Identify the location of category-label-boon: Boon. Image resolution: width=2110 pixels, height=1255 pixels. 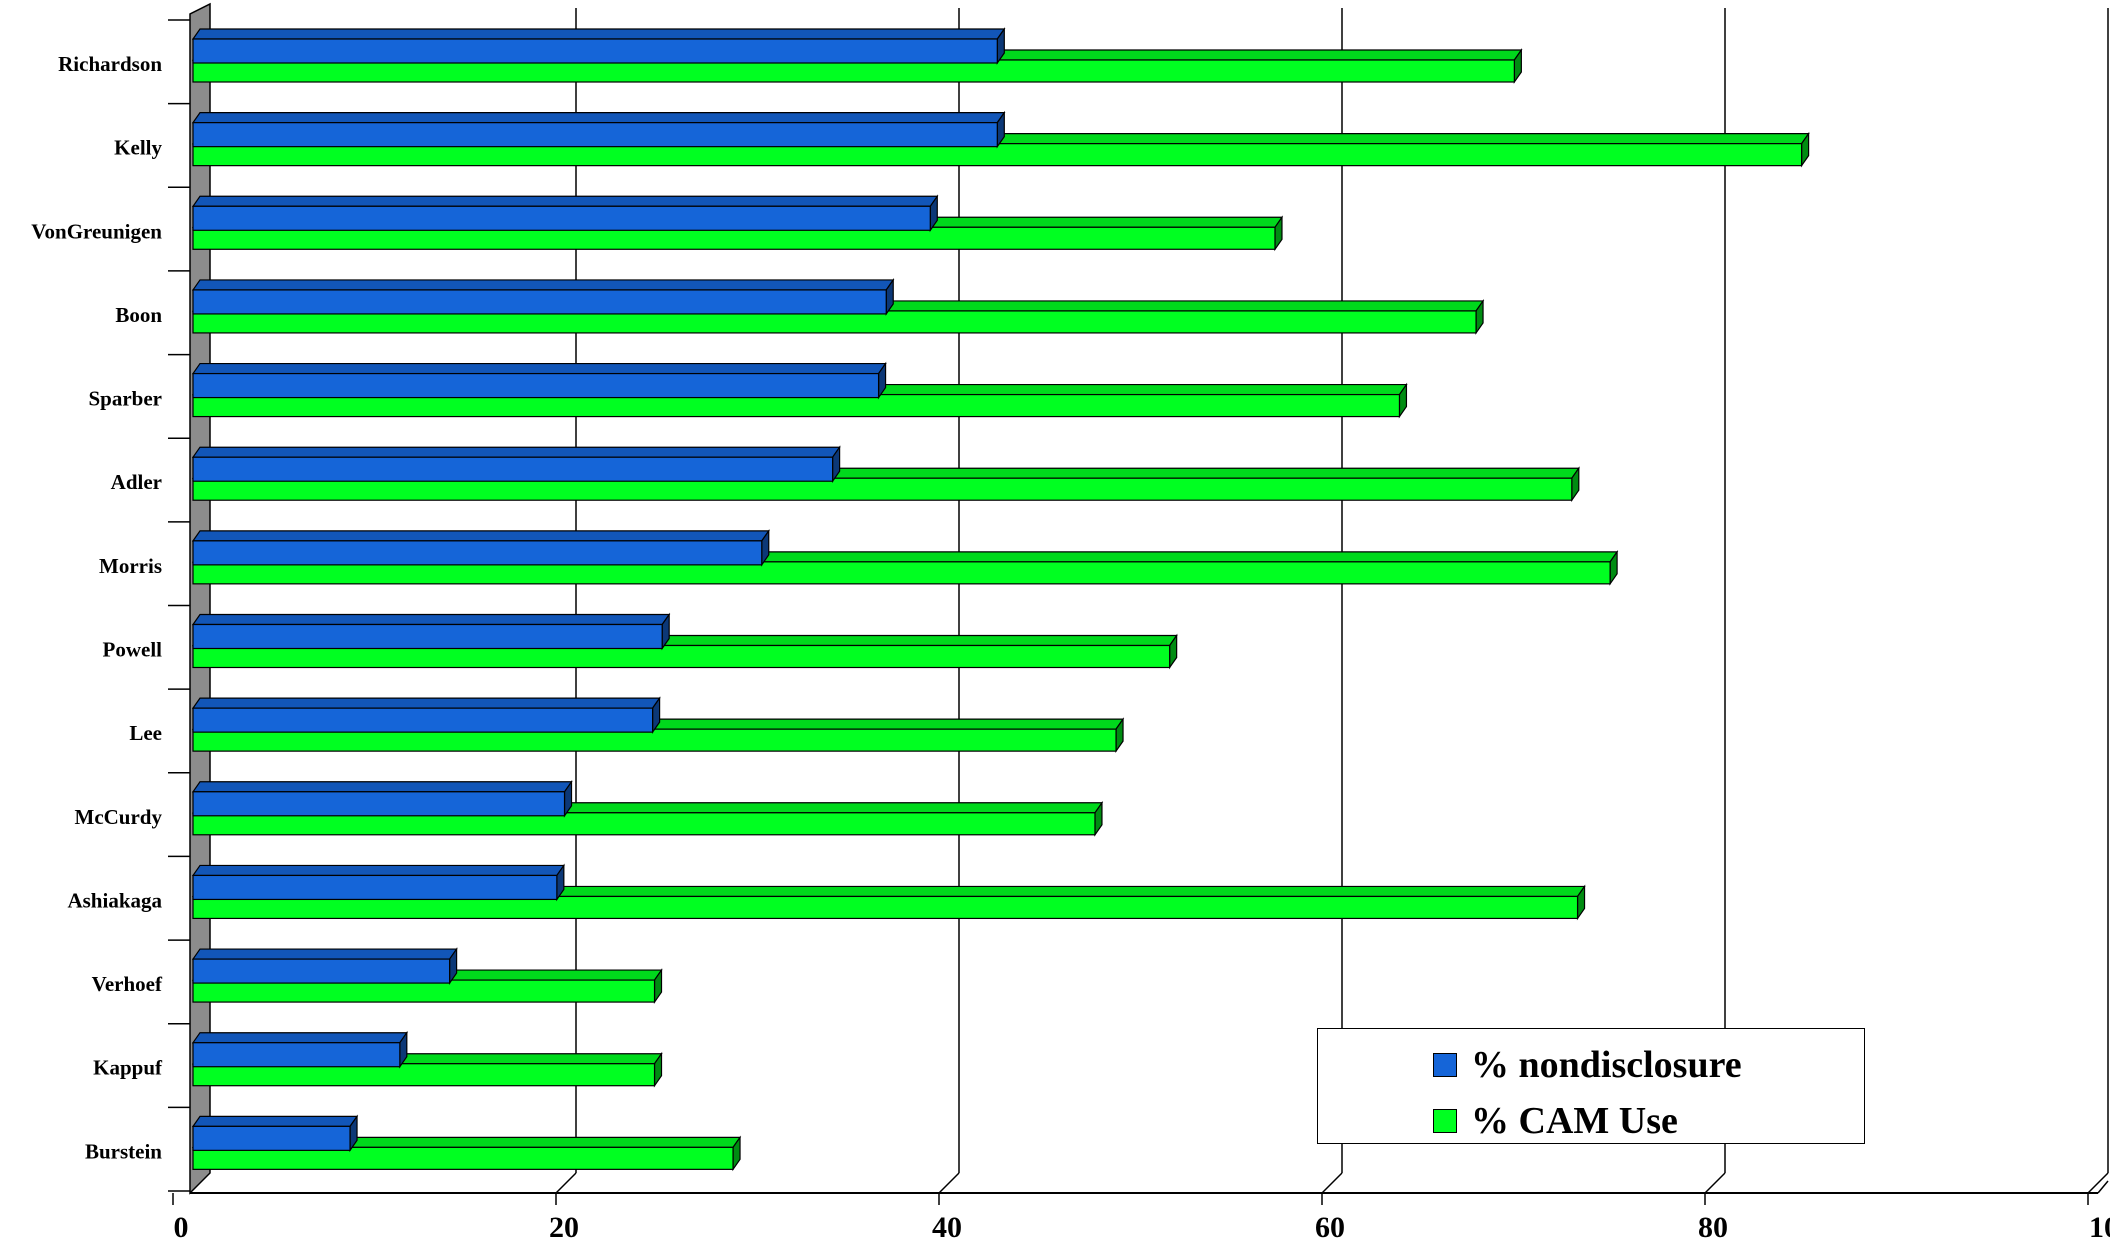
(138, 315).